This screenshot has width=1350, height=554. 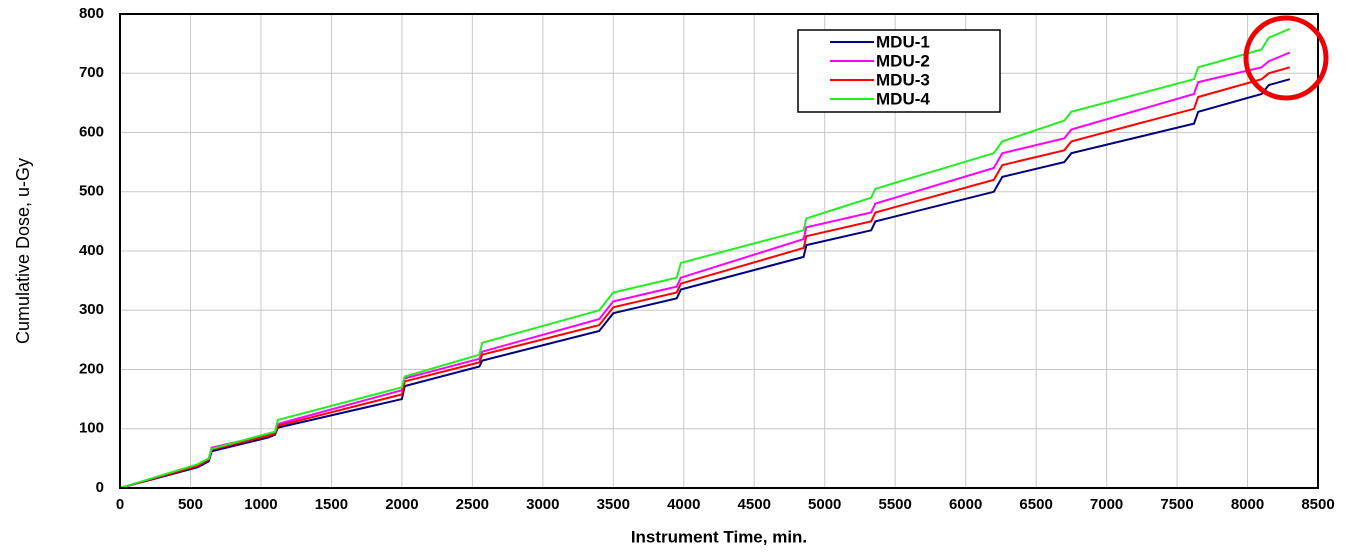 What do you see at coordinates (1106, 504) in the screenshot?
I see `x-tick-label: 7000` at bounding box center [1106, 504].